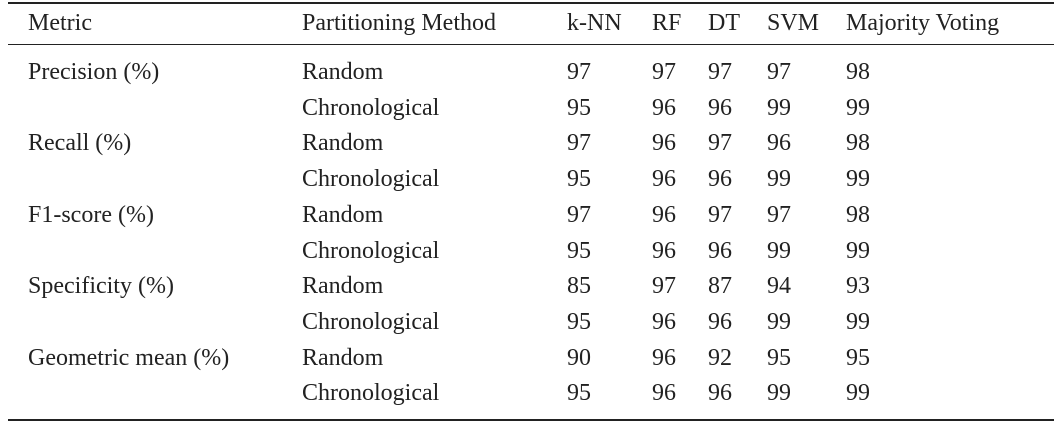  What do you see at coordinates (531, 420) in the screenshot?
I see `bottom-rule` at bounding box center [531, 420].